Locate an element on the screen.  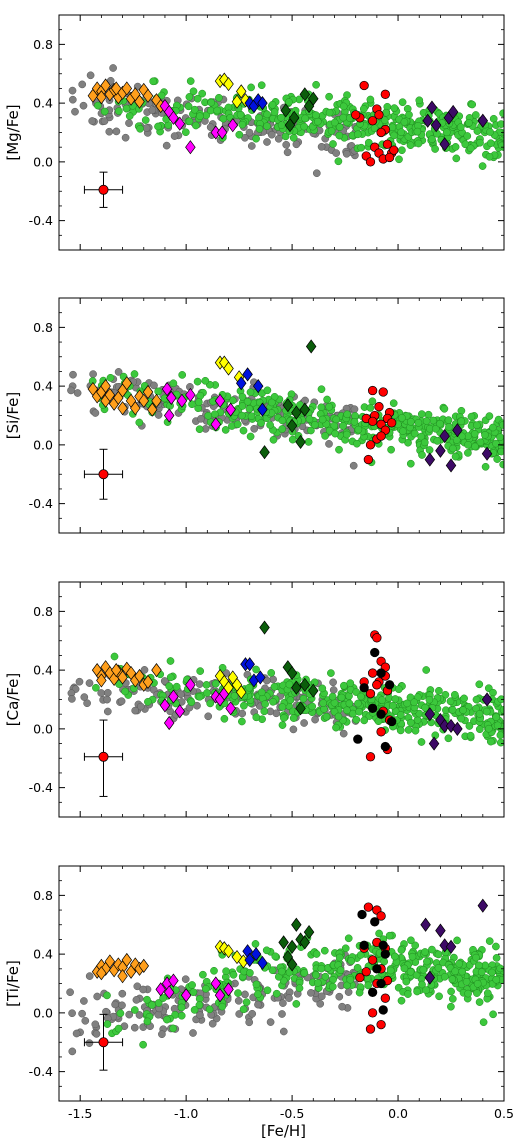
error-bar-point is located at coordinates (103, 1042).